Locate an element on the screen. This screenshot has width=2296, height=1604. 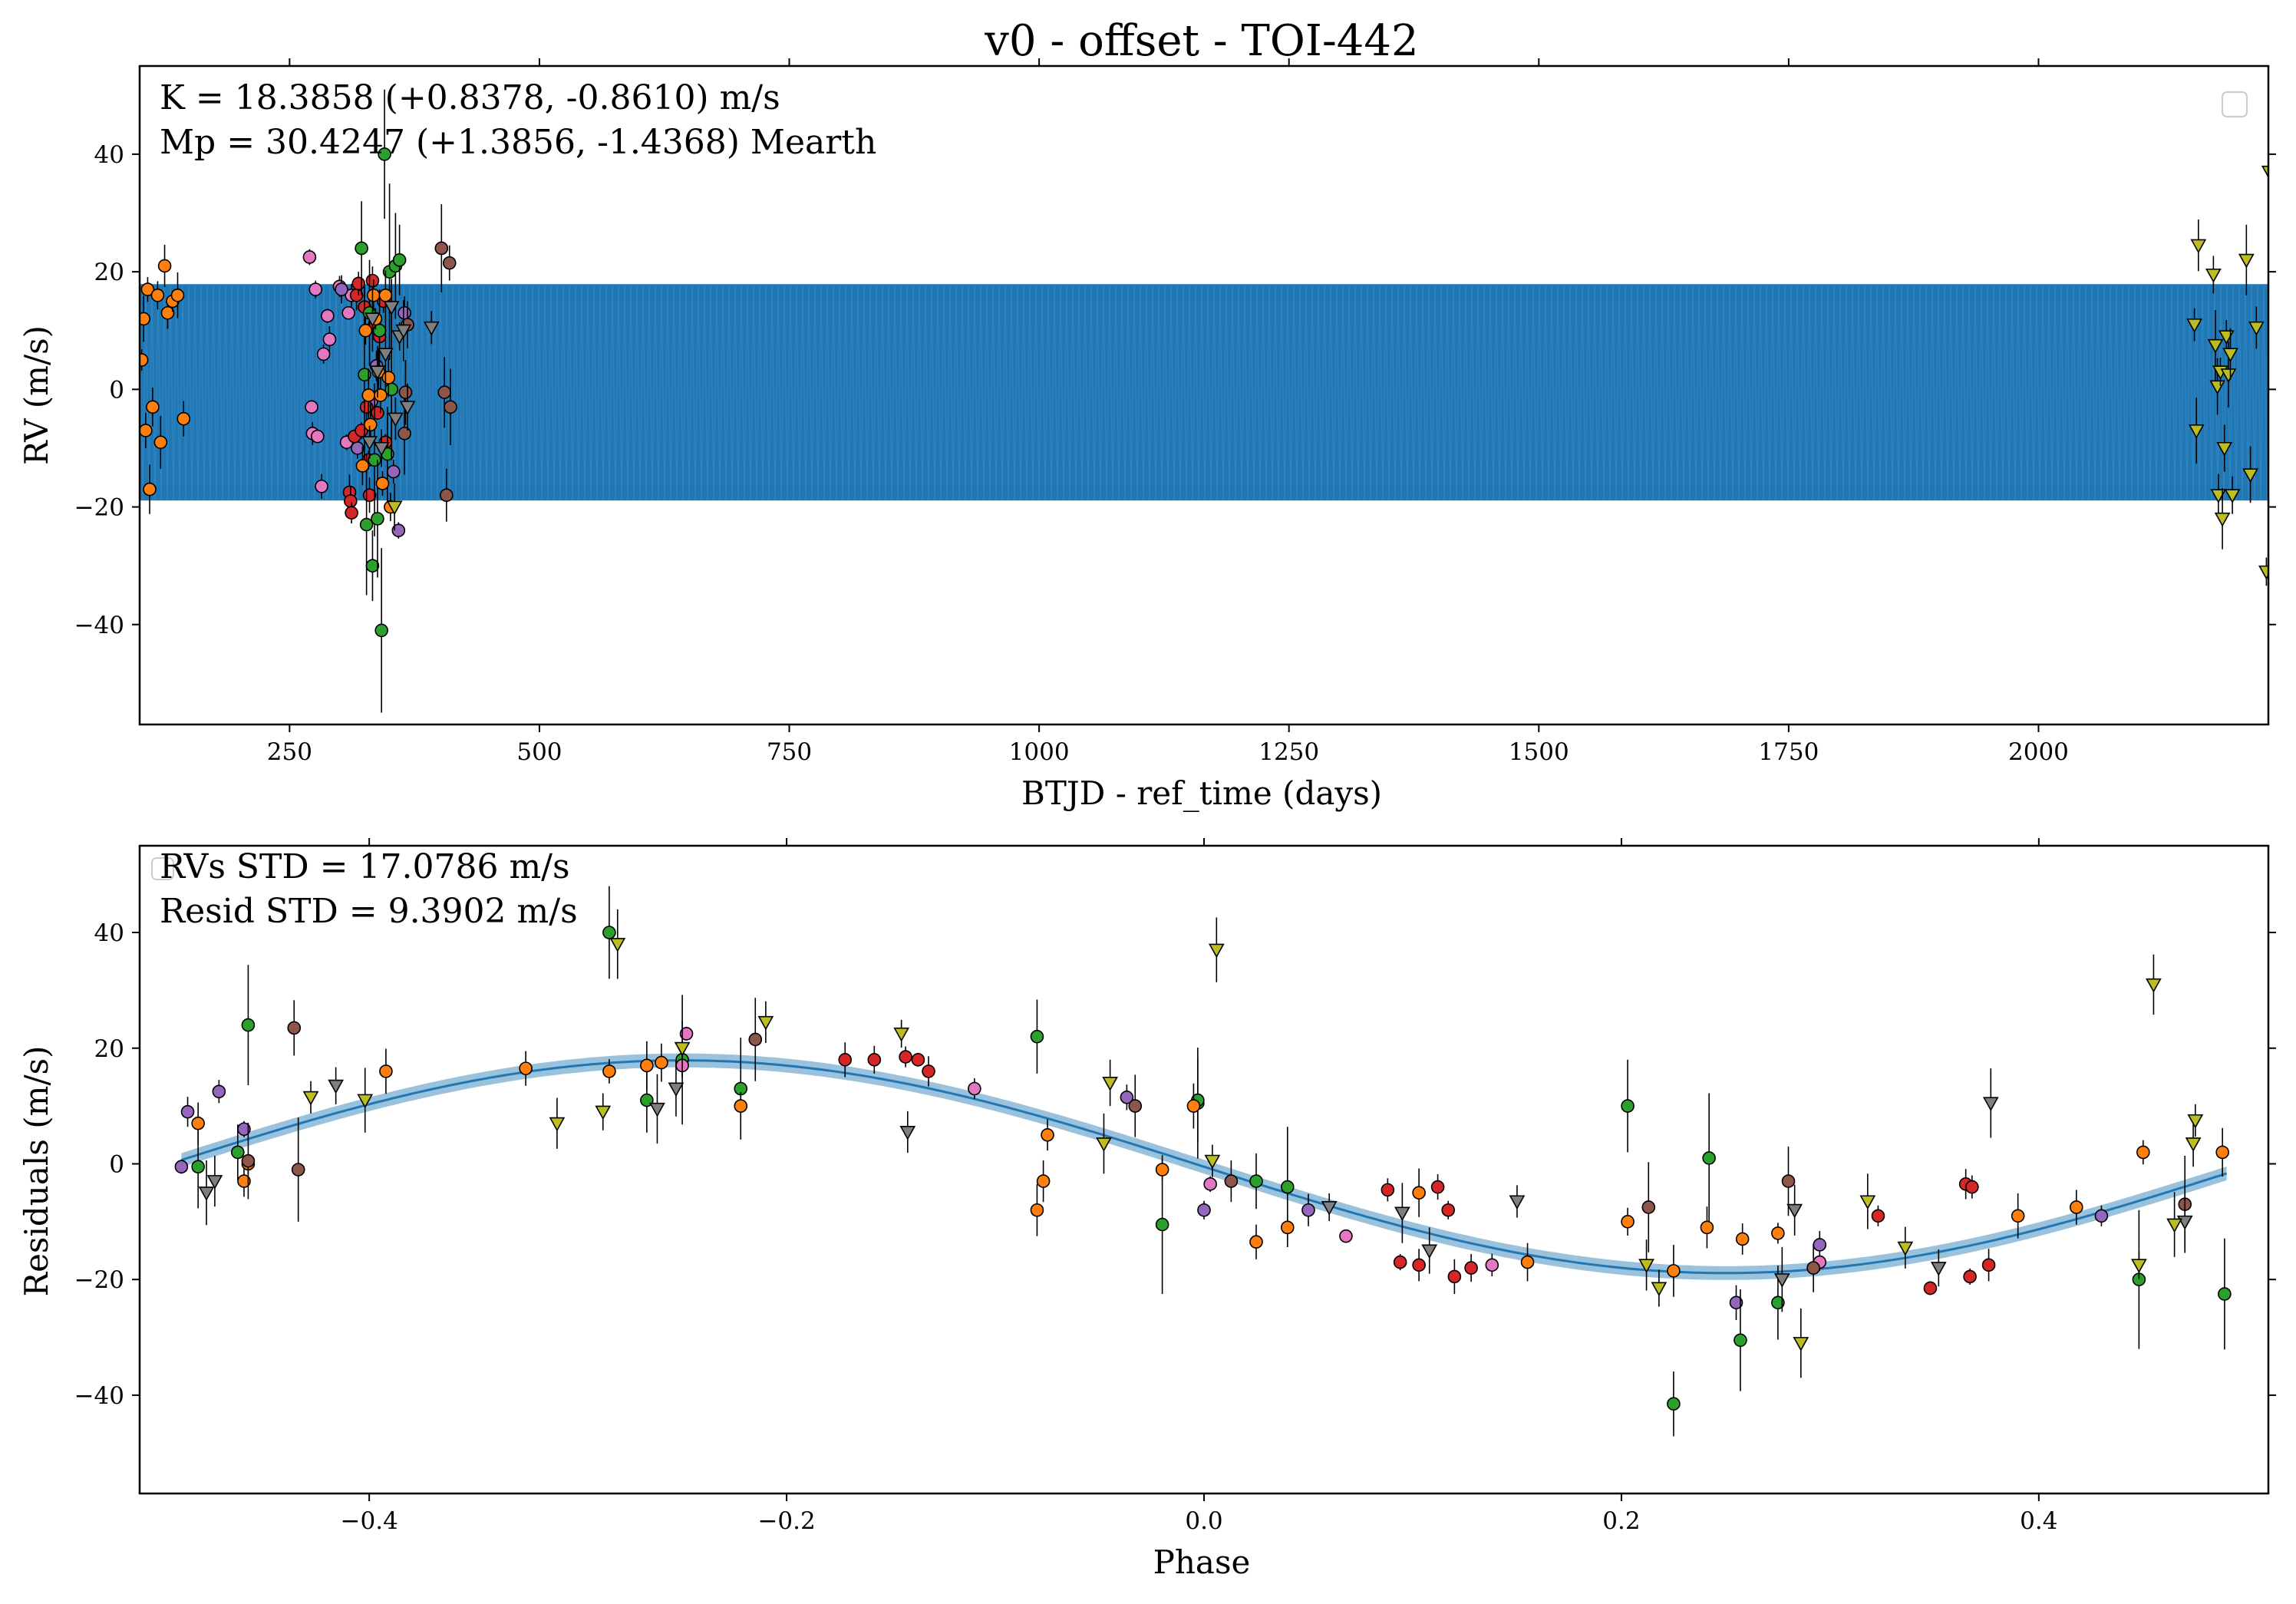
rv-xtick-label: 250 is located at coordinates (289, 752).